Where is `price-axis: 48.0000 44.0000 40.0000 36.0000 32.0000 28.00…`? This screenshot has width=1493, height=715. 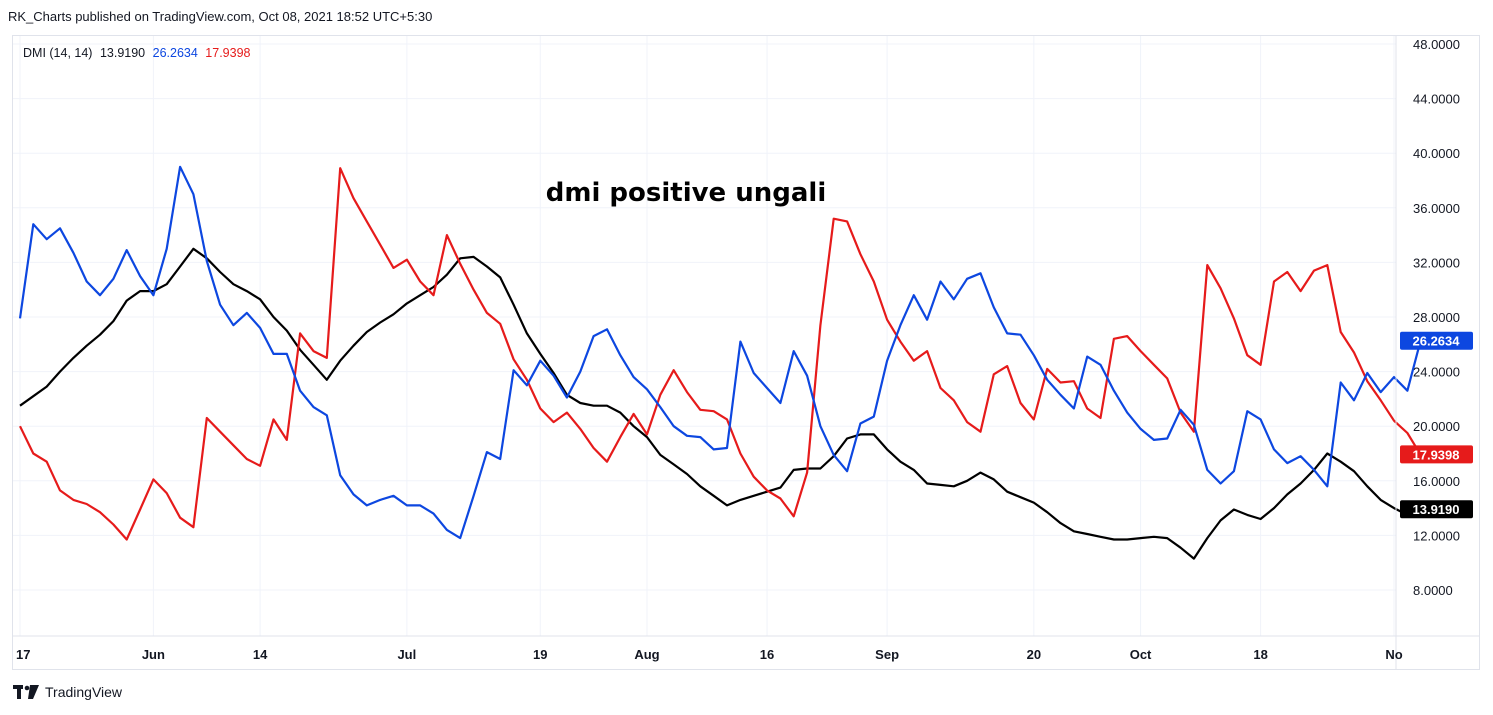
price-axis: 48.0000 44.0000 40.0000 36.0000 32.0000 28.00… is located at coordinates (1427, 352).